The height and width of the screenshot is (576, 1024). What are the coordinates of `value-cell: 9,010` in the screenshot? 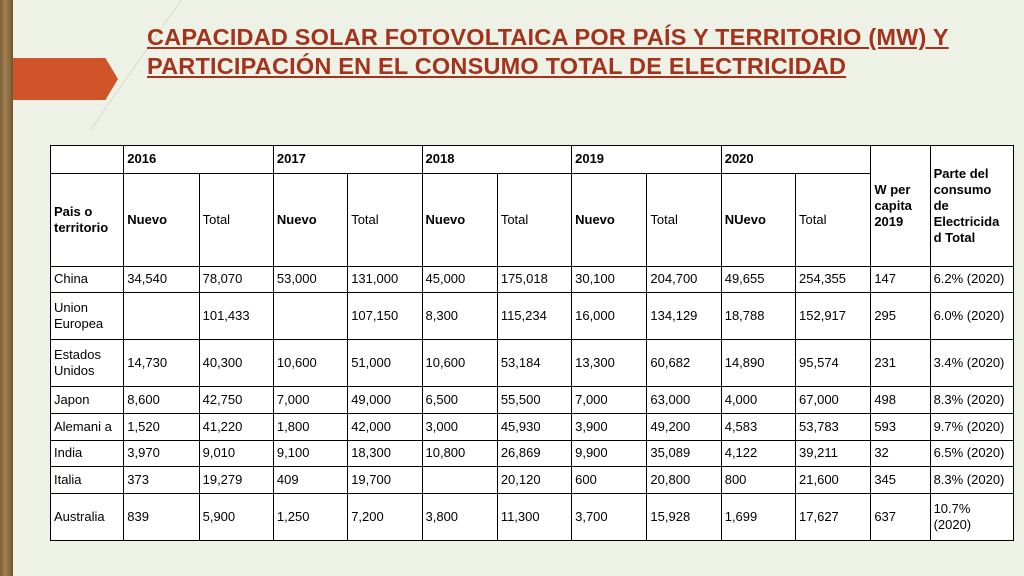 It's located at (236, 453).